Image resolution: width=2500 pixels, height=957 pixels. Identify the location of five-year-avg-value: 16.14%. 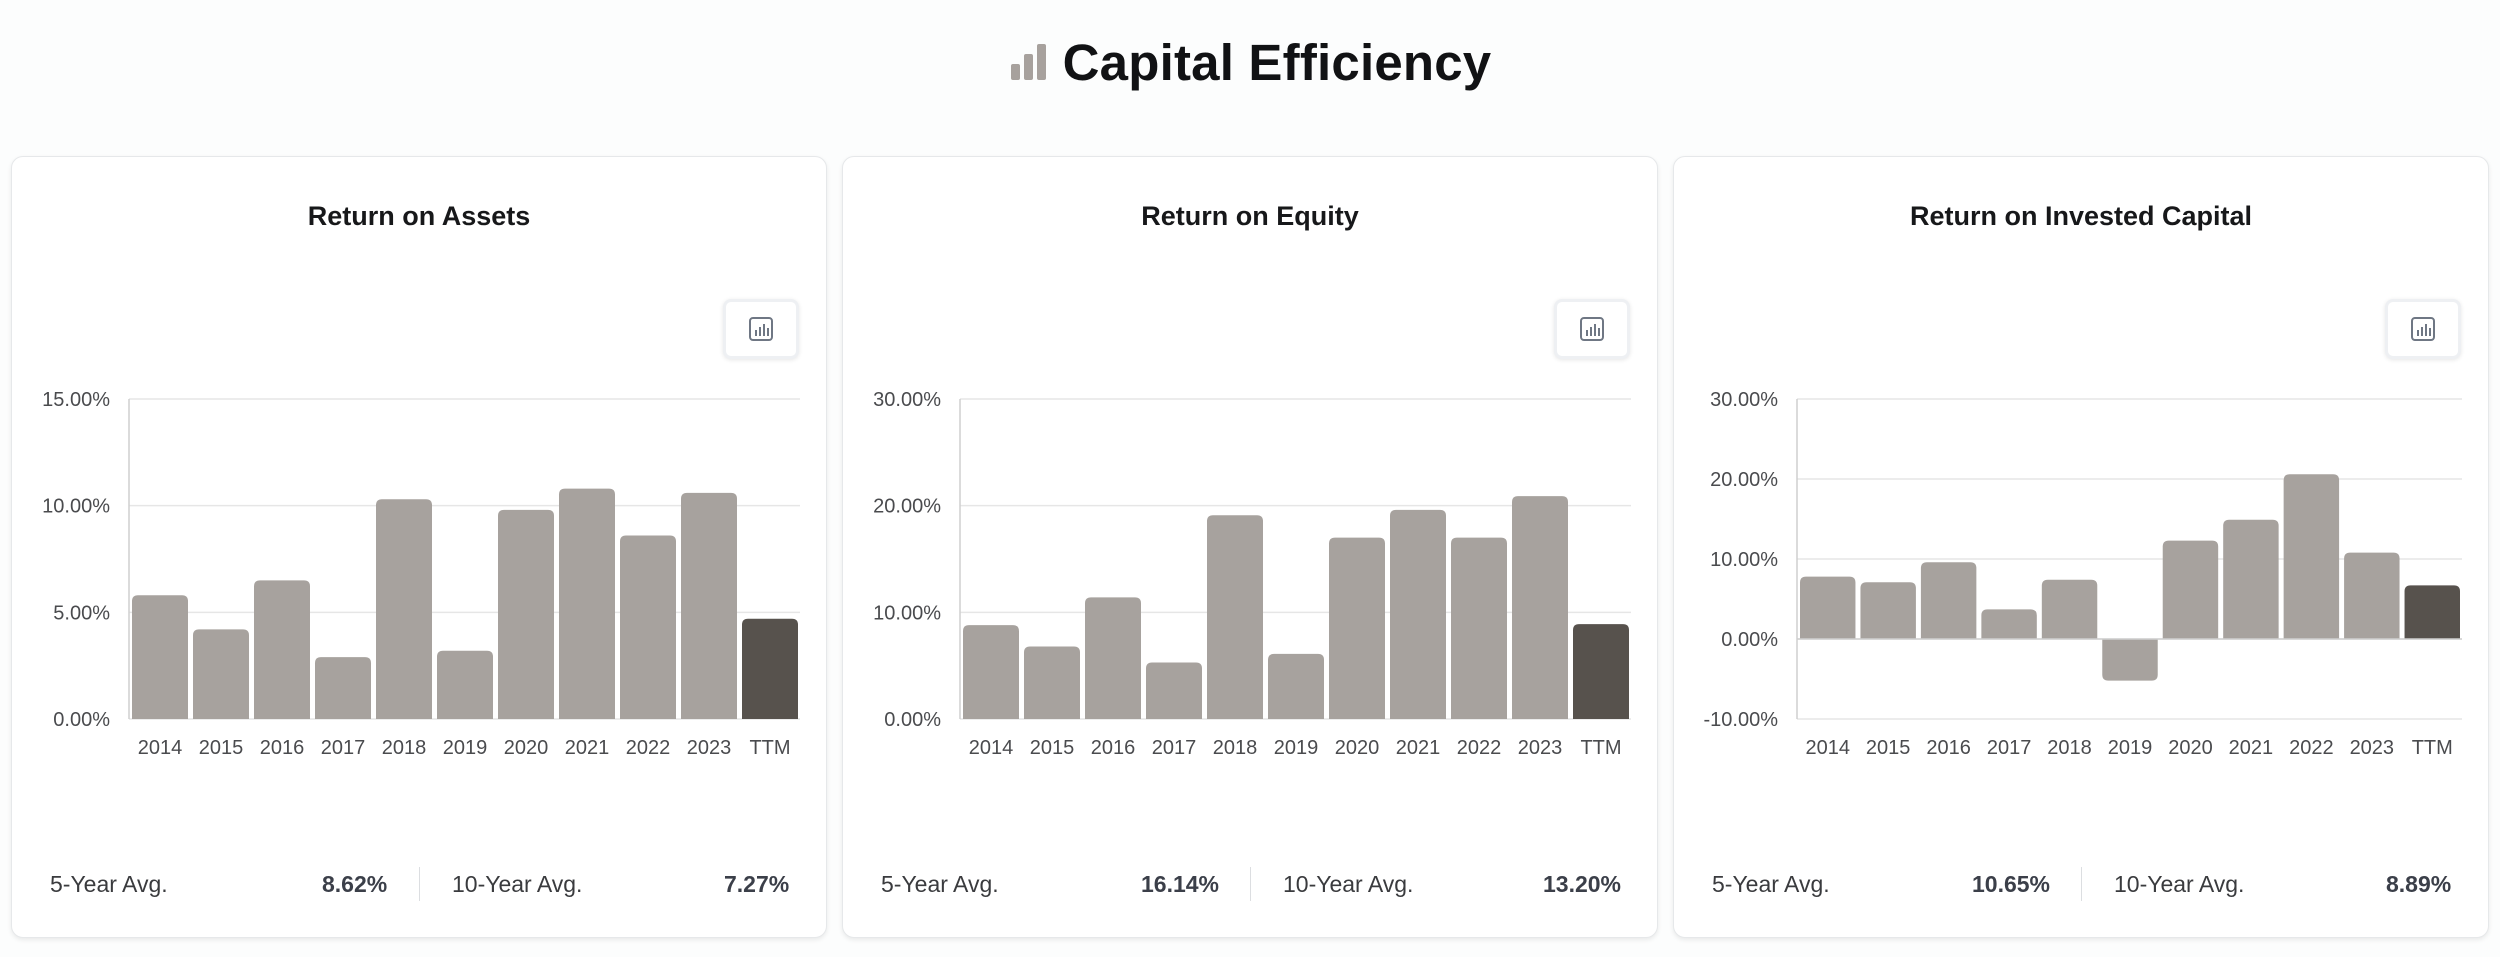
(1180, 884).